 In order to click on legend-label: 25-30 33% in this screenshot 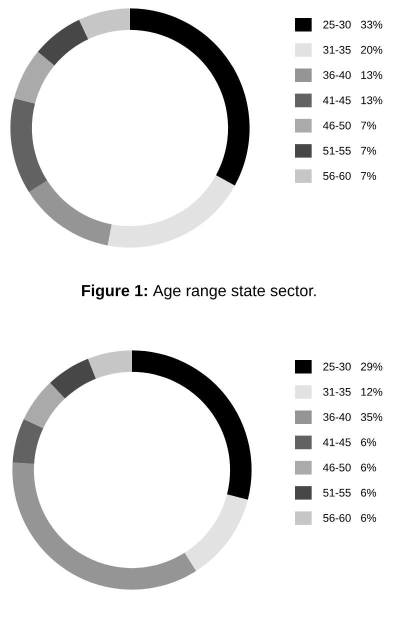, I will do `click(352, 24)`.